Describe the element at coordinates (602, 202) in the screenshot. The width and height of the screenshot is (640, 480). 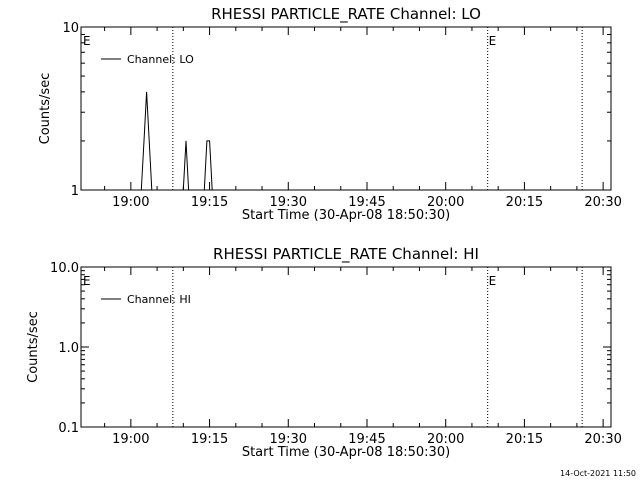
I see `chart0-x-tick-label: 20:30` at that location.